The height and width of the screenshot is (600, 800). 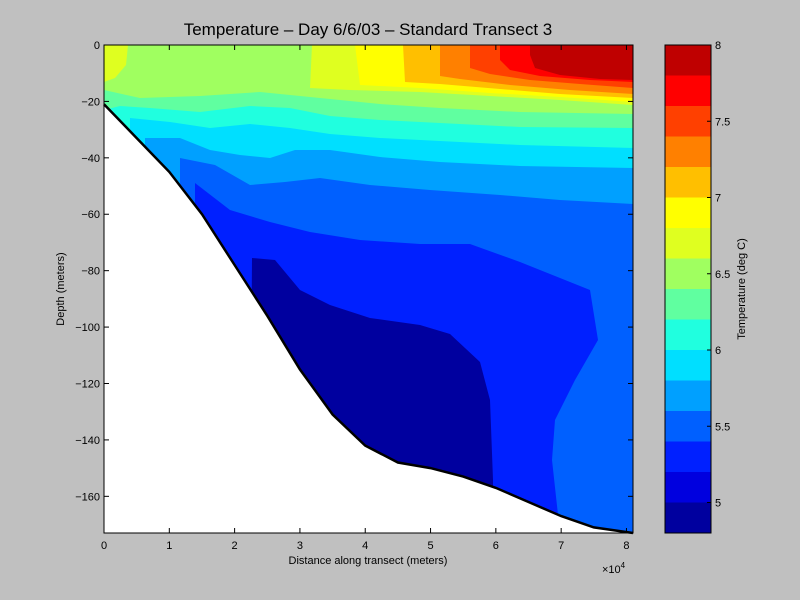 What do you see at coordinates (626, 546) in the screenshot?
I see `x-tick-label: 8` at bounding box center [626, 546].